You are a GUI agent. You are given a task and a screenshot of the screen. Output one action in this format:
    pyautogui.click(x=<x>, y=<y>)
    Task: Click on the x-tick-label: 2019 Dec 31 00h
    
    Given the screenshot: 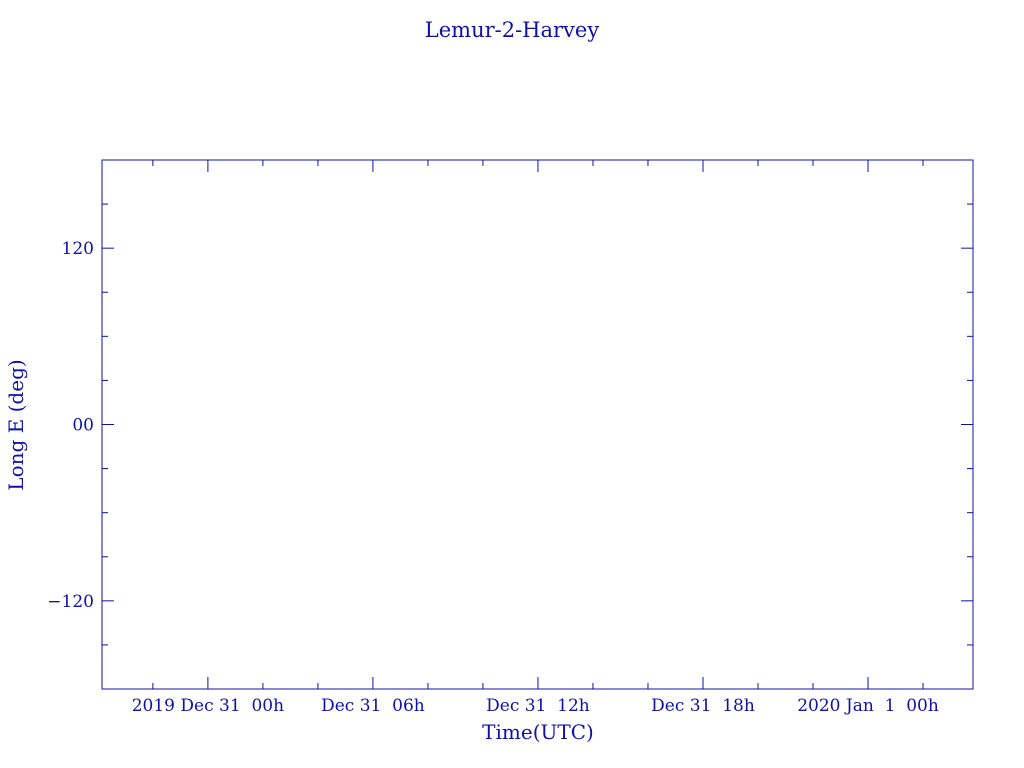 What is the action you would take?
    pyautogui.click(x=208, y=706)
    